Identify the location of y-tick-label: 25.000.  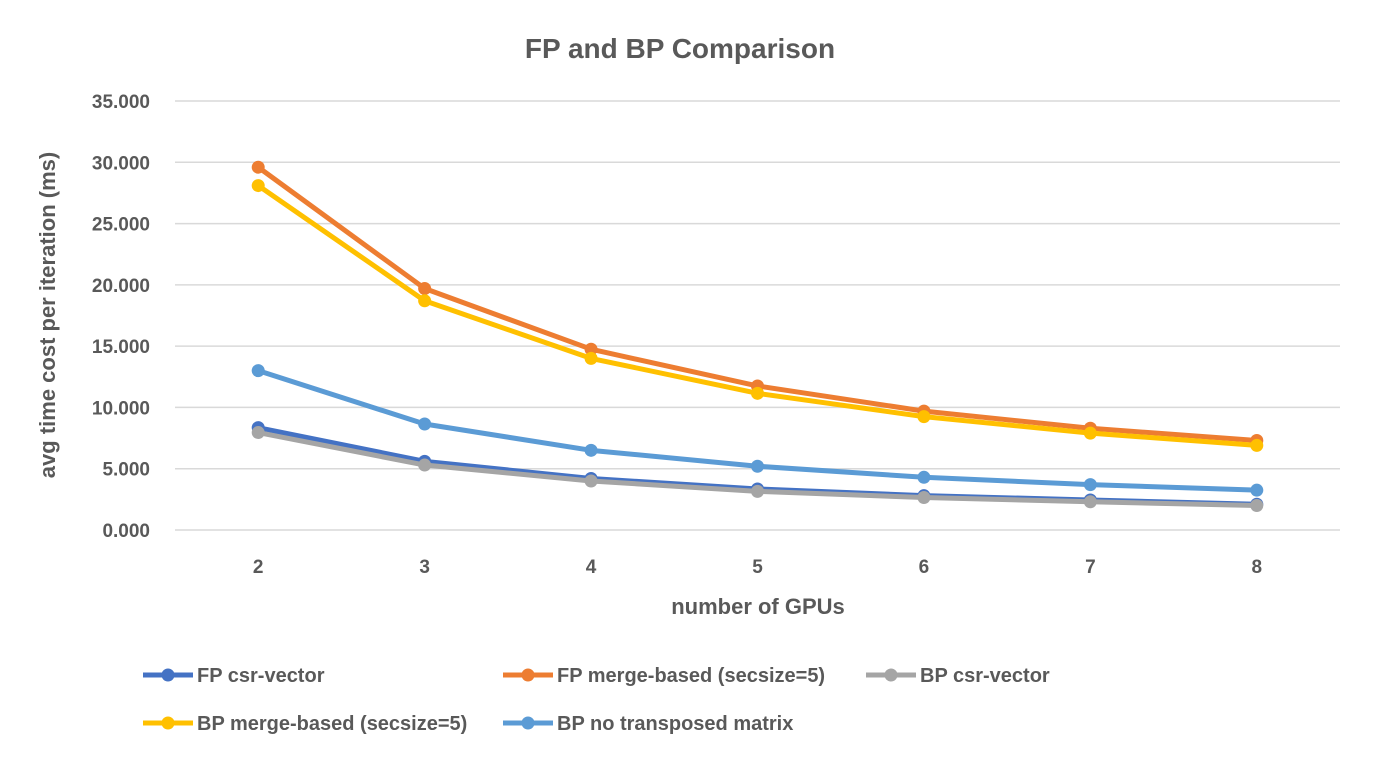
(121, 225).